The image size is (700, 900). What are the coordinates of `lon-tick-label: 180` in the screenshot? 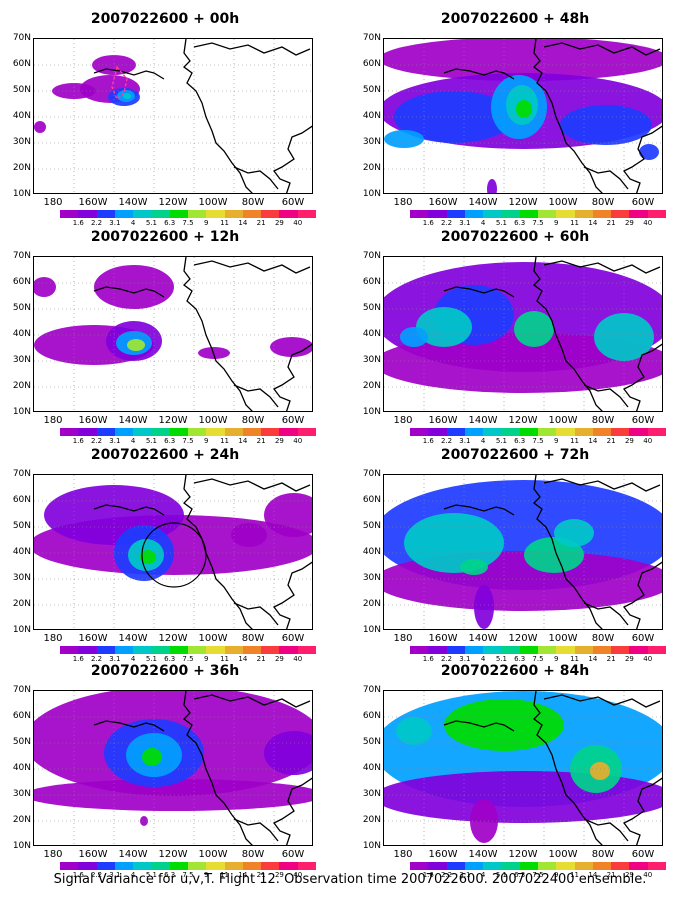 It's located at (53, 638).